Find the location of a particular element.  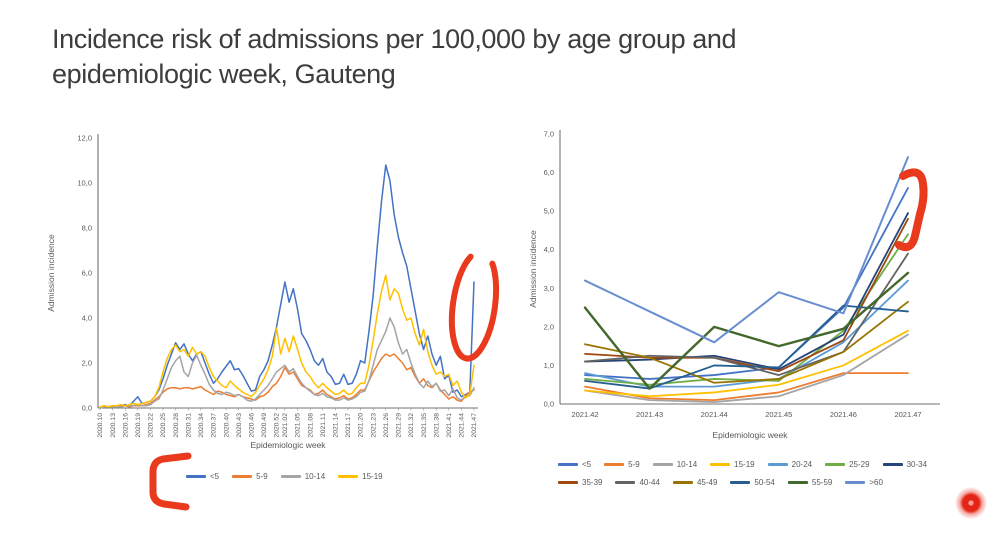

legend-item-35-39: 35-39 is located at coordinates (580, 482).